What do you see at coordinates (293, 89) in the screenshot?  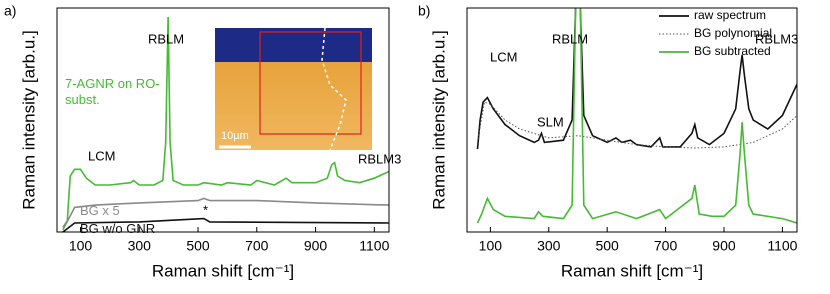 I see `inset-image: 10µm` at bounding box center [293, 89].